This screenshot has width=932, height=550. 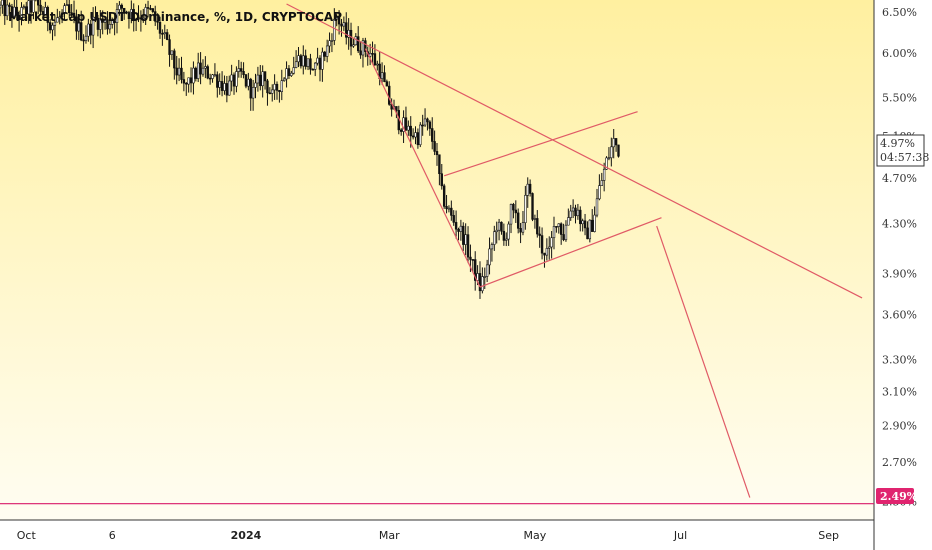 I want to click on time-axis-tick-label: May, so click(x=535, y=535).